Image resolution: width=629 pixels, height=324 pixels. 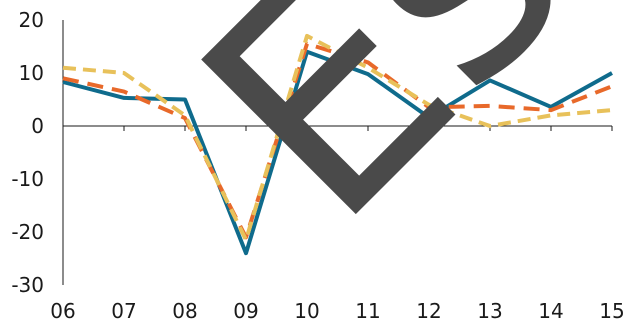 I want to click on x-tick-label: 15, so click(x=611, y=311).